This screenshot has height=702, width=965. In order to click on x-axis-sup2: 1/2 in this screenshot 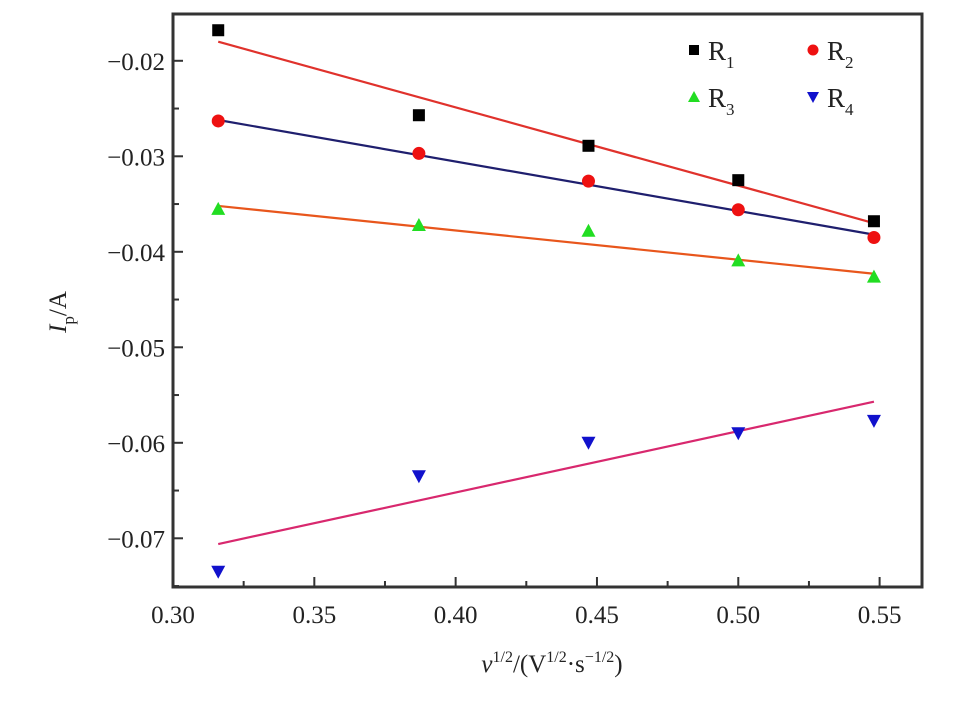, I will do `click(556, 657)`.